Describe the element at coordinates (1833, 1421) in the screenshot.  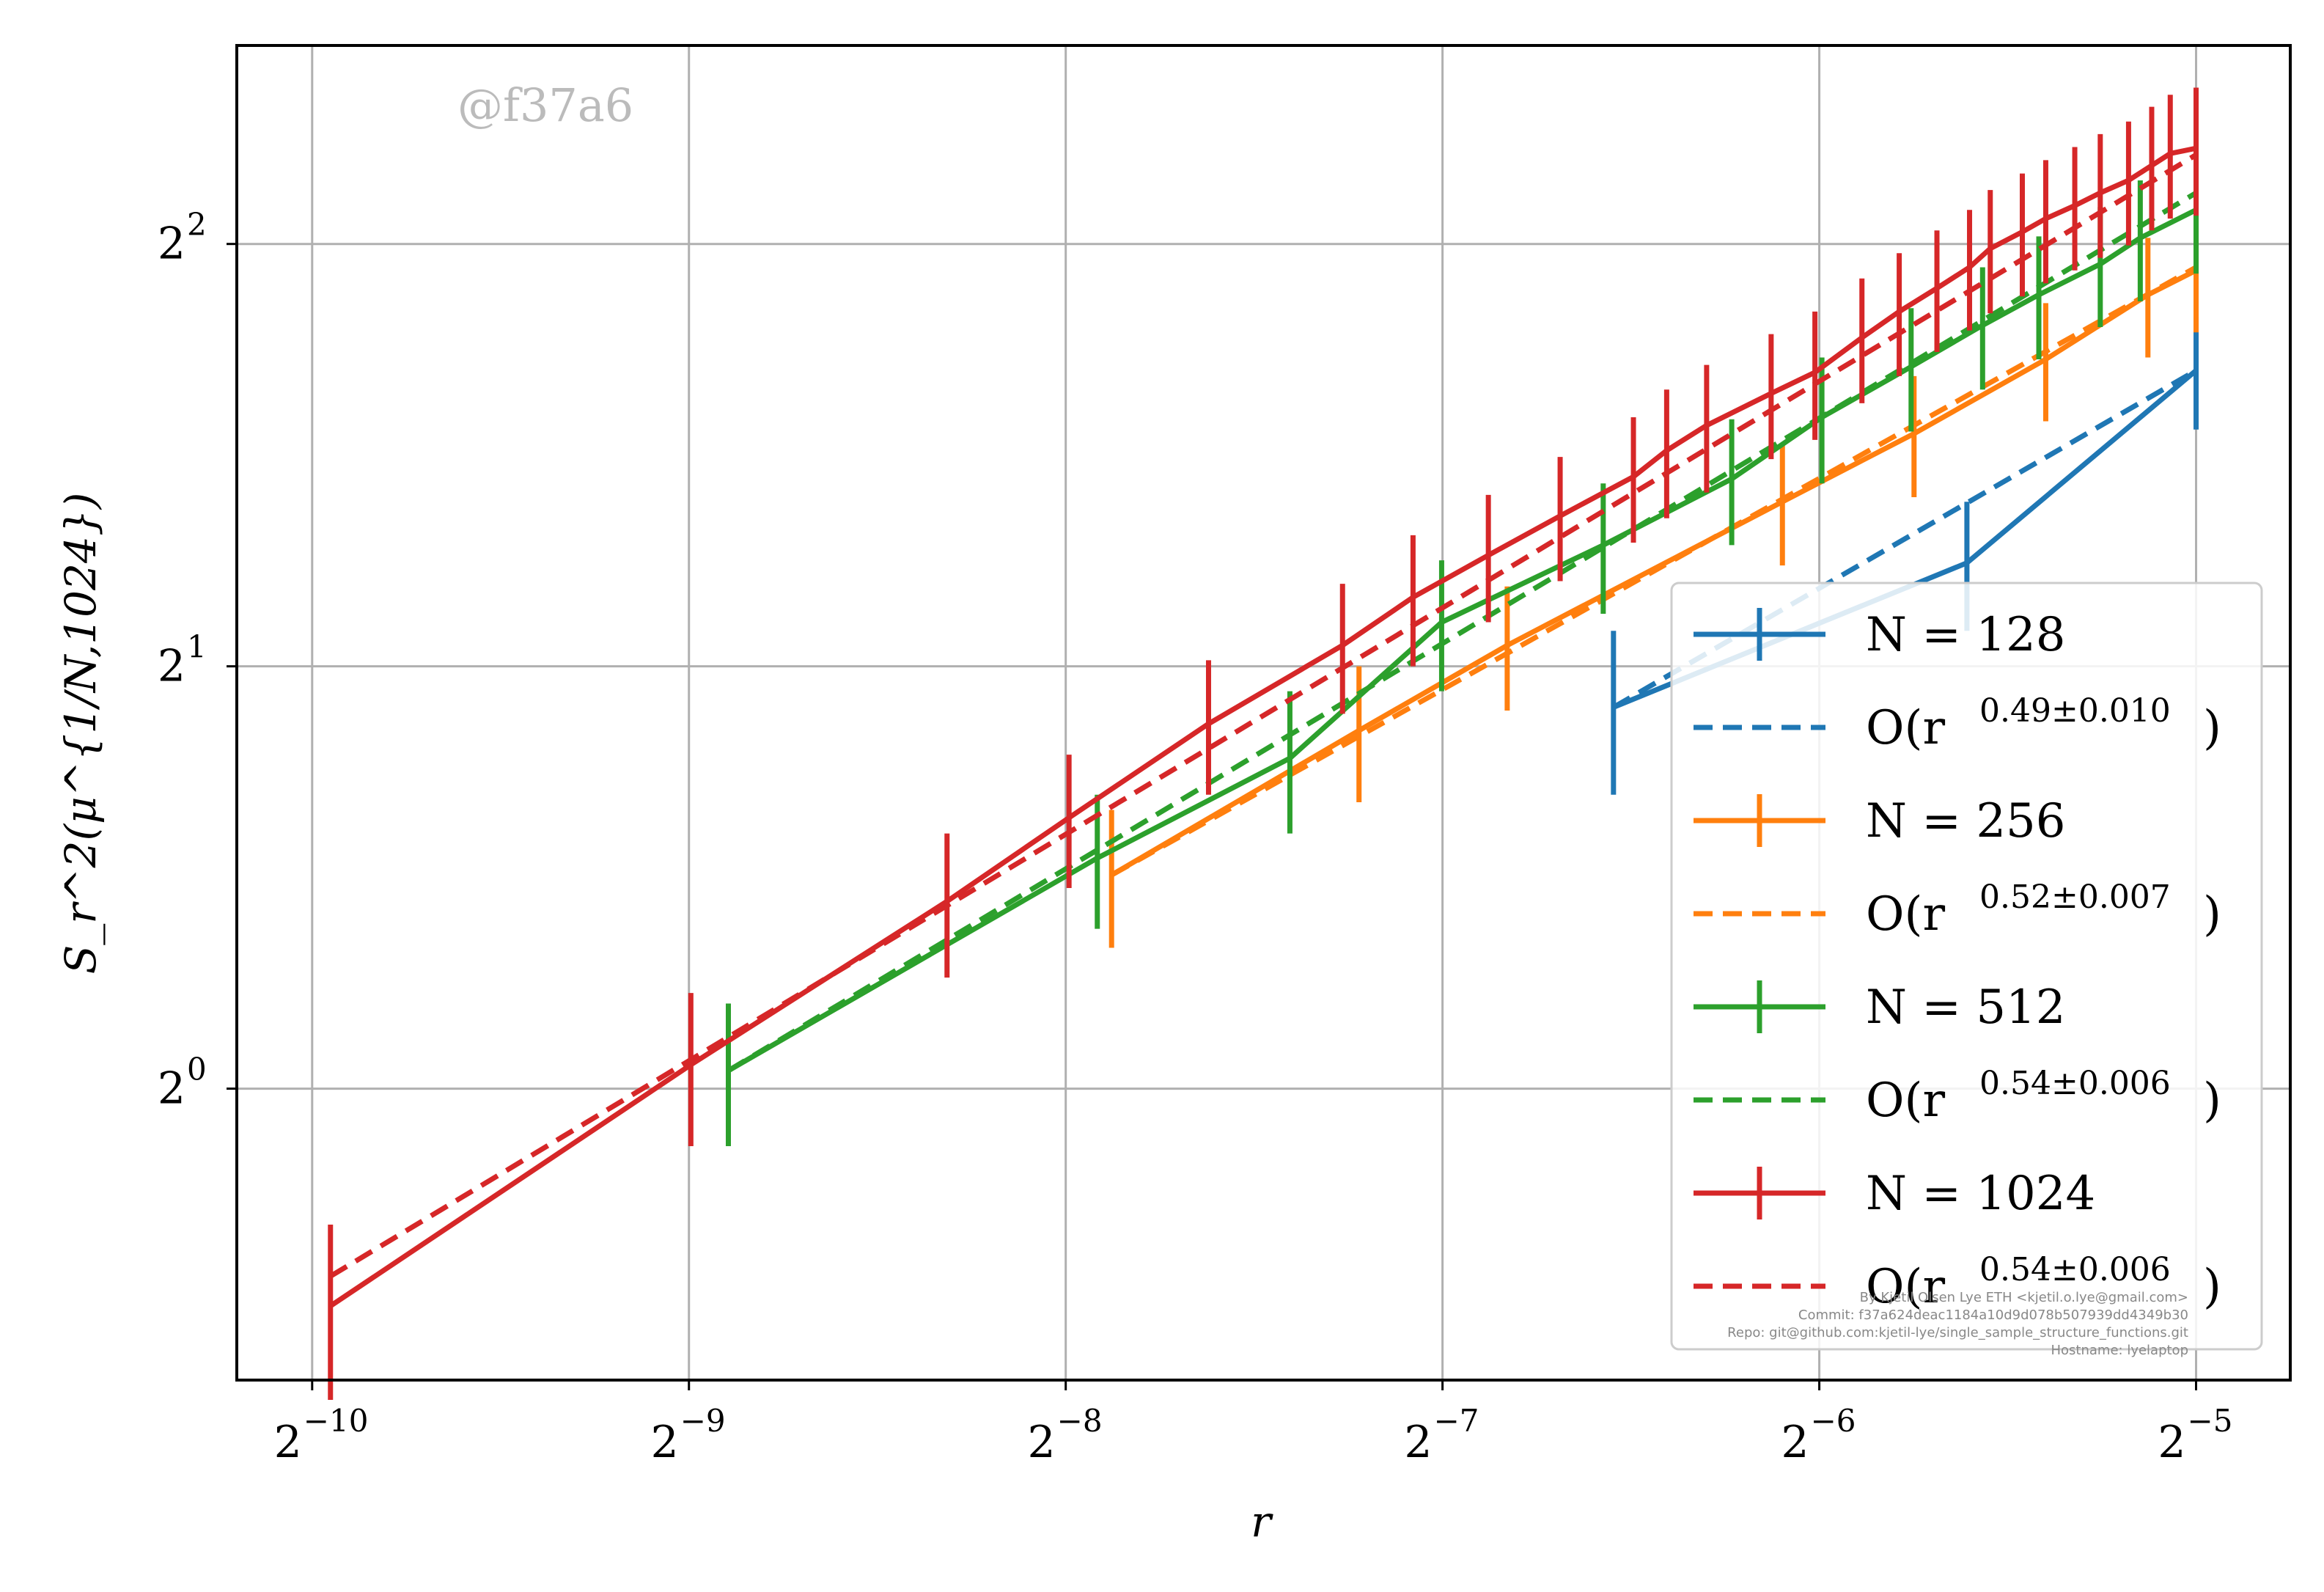
I see `x-tick-label-exponent: −6` at that location.